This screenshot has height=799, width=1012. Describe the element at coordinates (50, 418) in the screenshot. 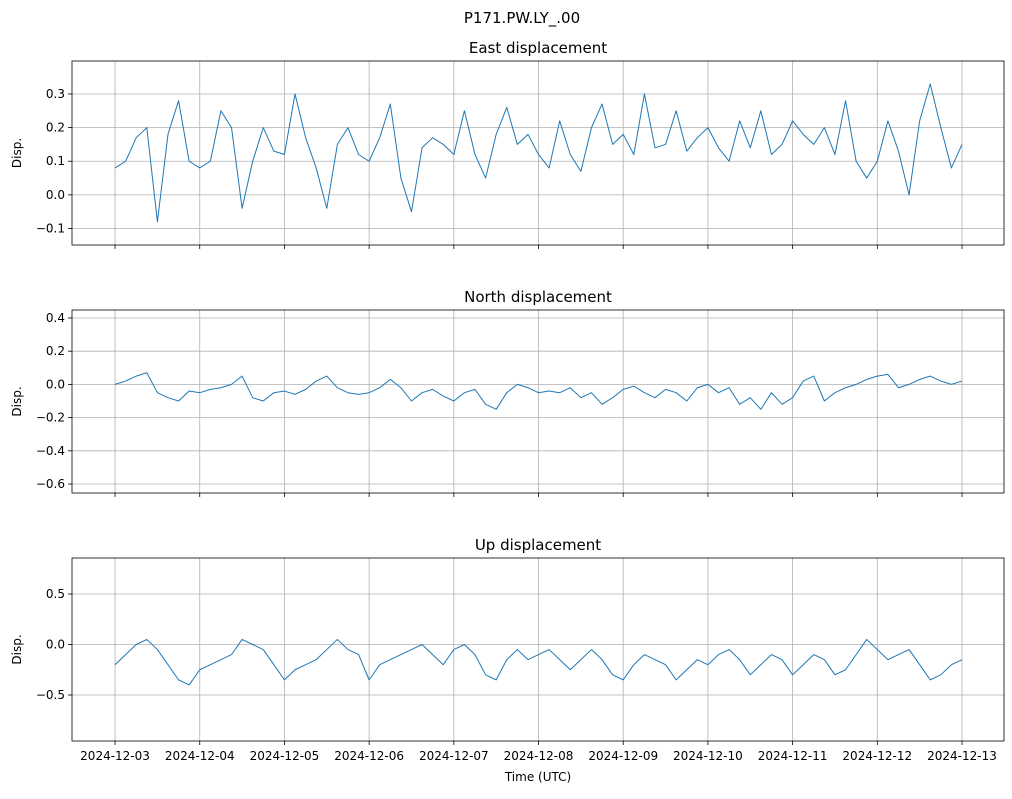

I see `y-tick-label: −0.2` at that location.